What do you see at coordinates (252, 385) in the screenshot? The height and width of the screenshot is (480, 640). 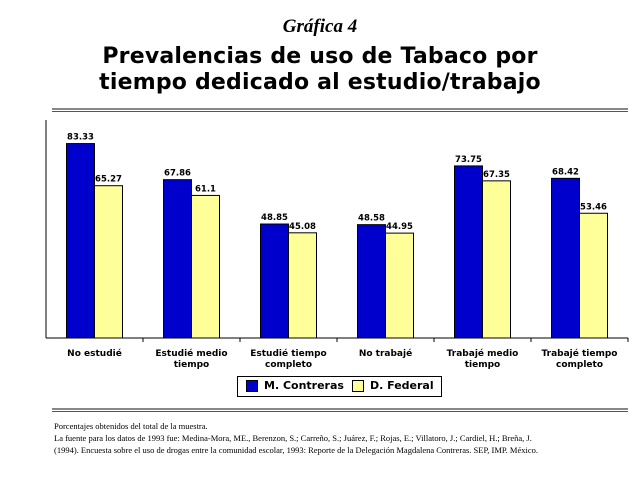 I see `legend-swatch-m-contreras` at bounding box center [252, 385].